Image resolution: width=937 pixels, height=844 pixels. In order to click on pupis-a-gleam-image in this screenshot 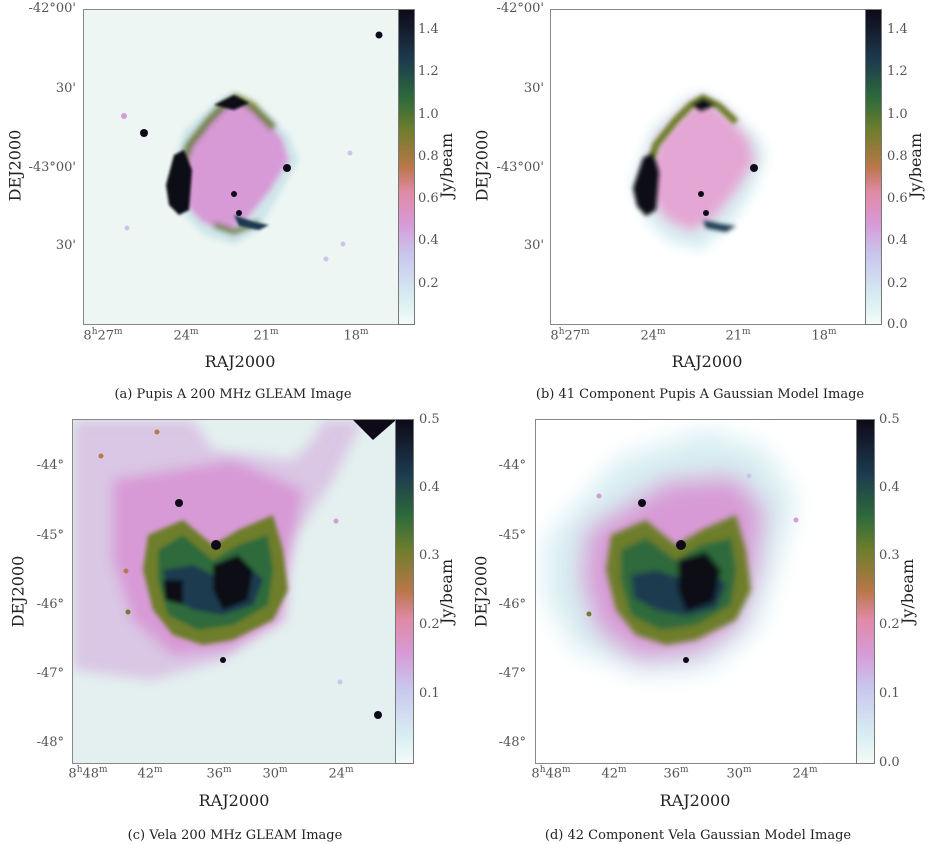, I will do `click(241, 167)`.